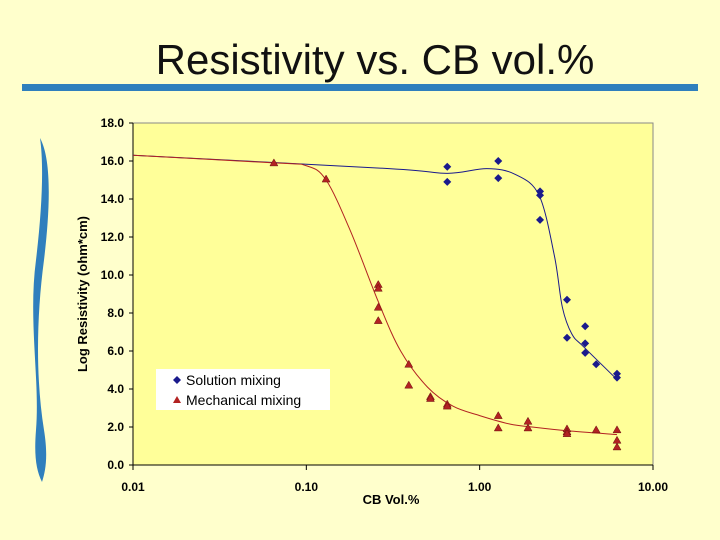 Image resolution: width=720 pixels, height=540 pixels. Describe the element at coordinates (177, 380) in the screenshot. I see `legend-diamond-marker` at that location.